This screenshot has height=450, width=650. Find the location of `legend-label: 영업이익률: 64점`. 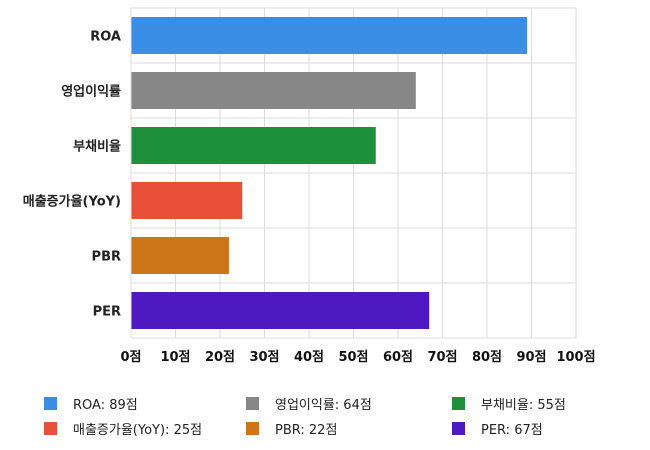

legend-label: 영업이익률: 64점 is located at coordinates (323, 405).